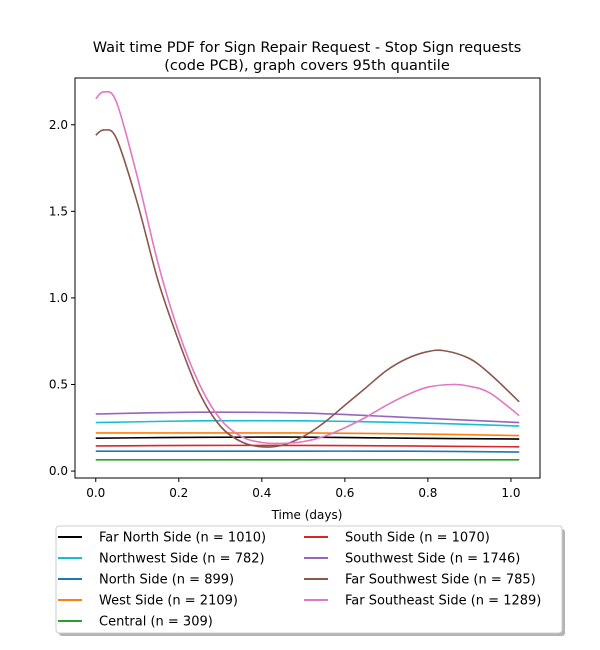 Image resolution: width=600 pixels, height=650 pixels. Describe the element at coordinates (58, 384) in the screenshot. I see `y-tick-label: 0.5` at that location.